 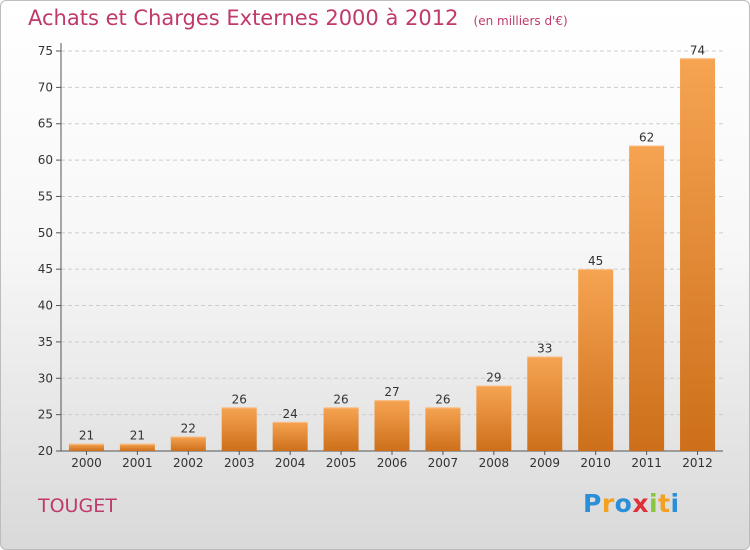 What do you see at coordinates (45, 342) in the screenshot?
I see `y-tick-label: 35` at bounding box center [45, 342].